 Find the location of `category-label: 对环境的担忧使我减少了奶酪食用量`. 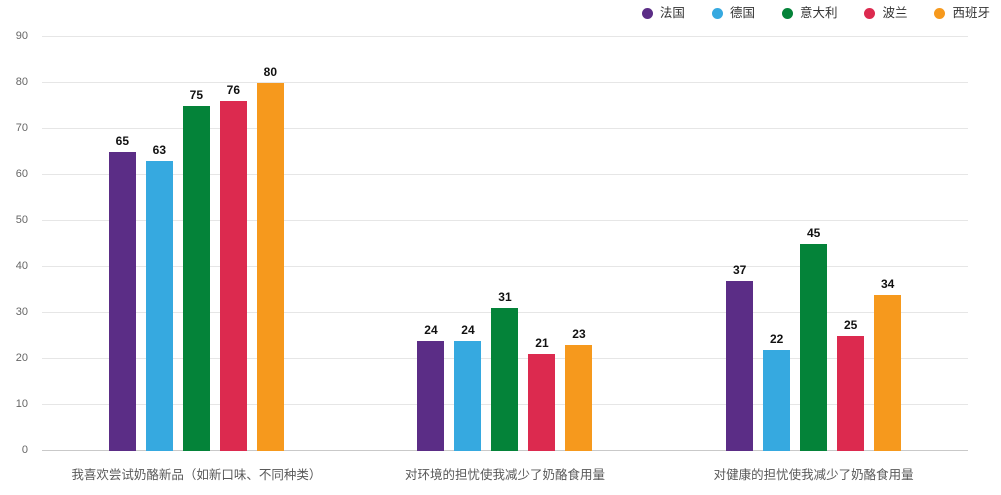

category-label: 对环境的担忧使我减少了奶酪食用量 is located at coordinates (505, 475).